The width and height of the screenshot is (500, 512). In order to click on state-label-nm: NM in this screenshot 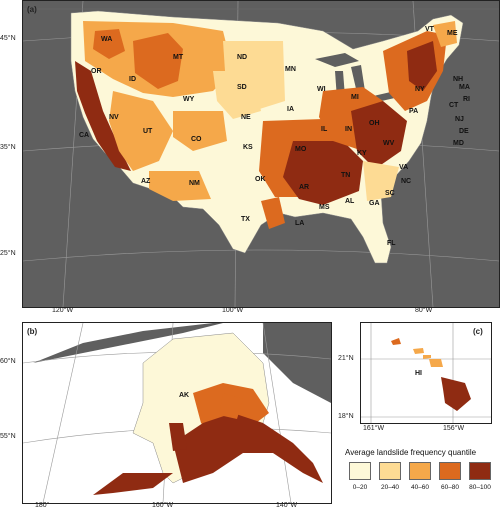, I will do `click(194, 183)`.